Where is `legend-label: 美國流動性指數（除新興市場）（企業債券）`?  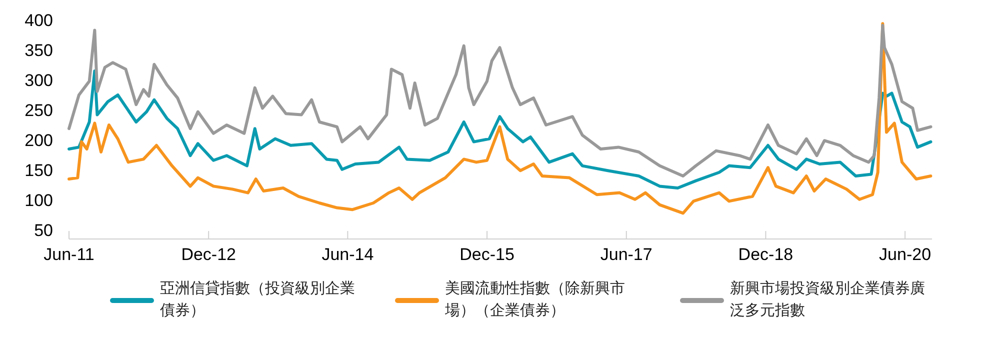 legend-label: 美國流動性指數（除新興市場）（企業債券） is located at coordinates (535, 300).